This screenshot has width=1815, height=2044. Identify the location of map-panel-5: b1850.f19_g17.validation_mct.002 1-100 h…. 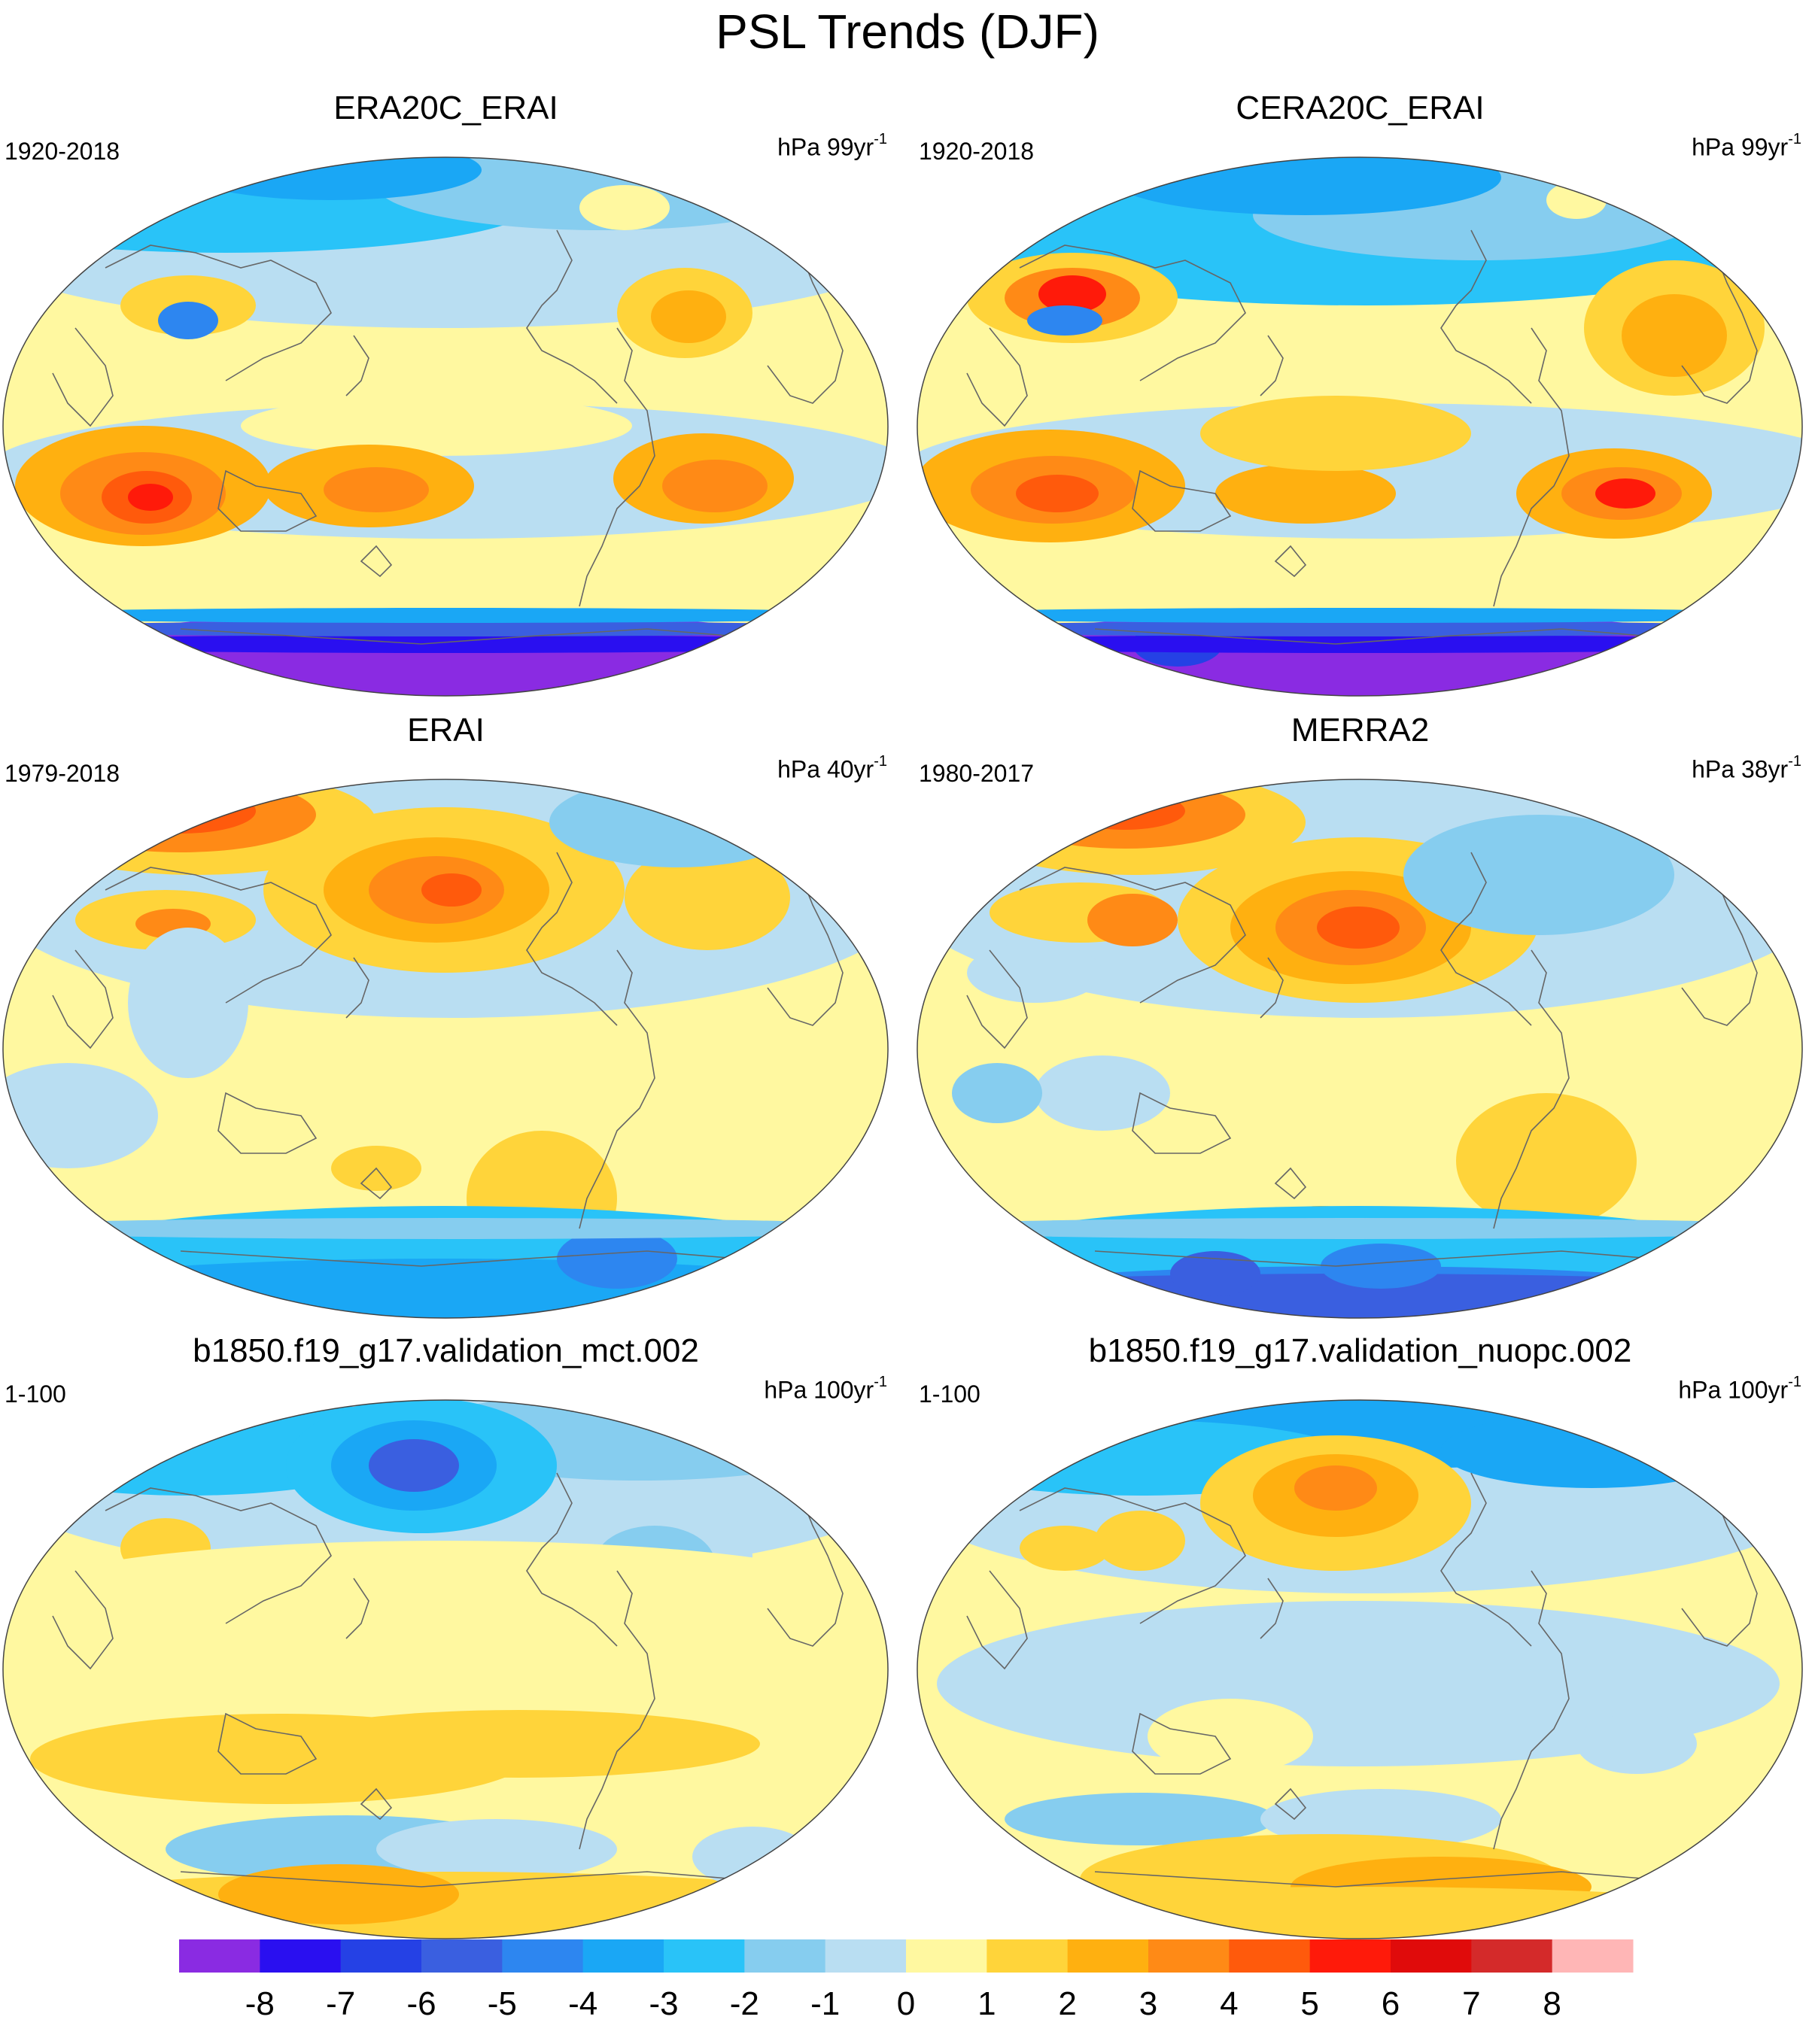
(446, 1636).